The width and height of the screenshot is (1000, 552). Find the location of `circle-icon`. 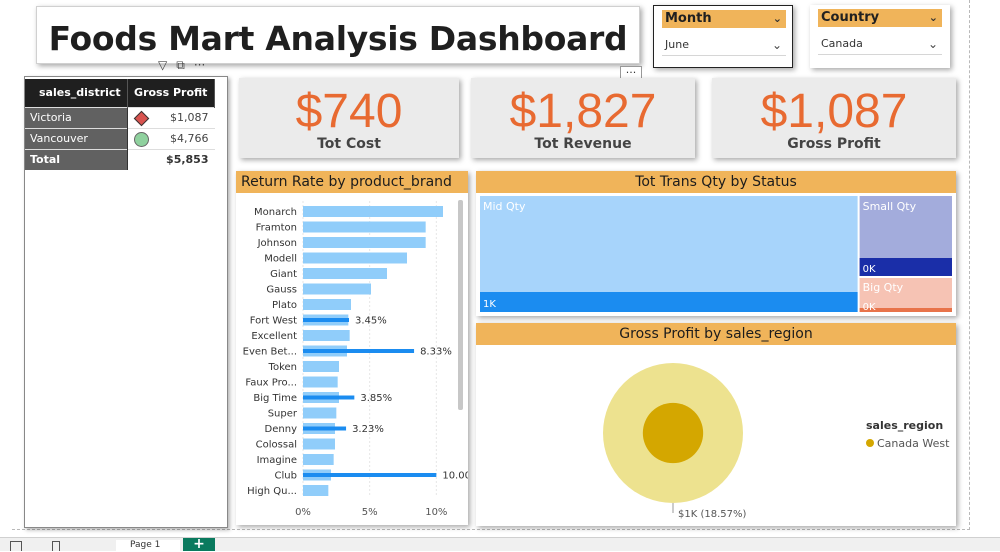

circle-icon is located at coordinates (141, 139).